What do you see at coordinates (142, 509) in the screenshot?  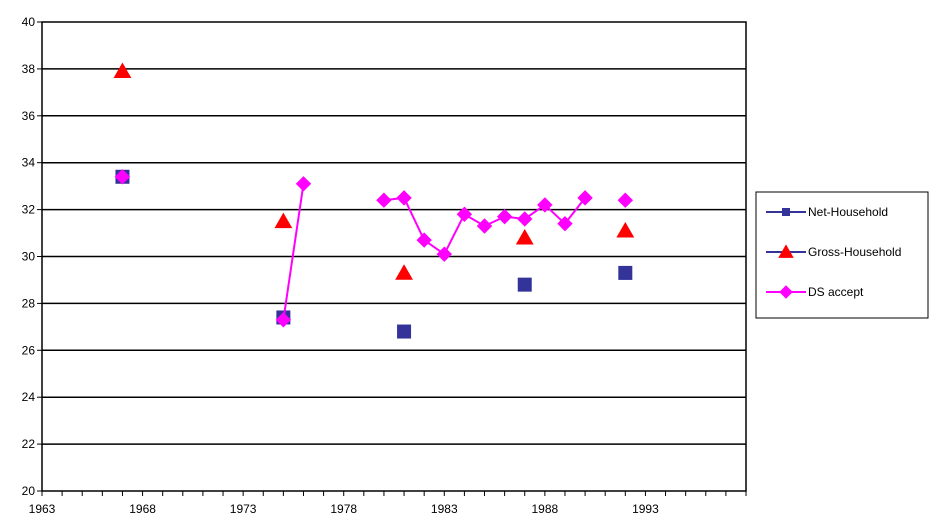 I see `x-tick-label: 1968` at bounding box center [142, 509].